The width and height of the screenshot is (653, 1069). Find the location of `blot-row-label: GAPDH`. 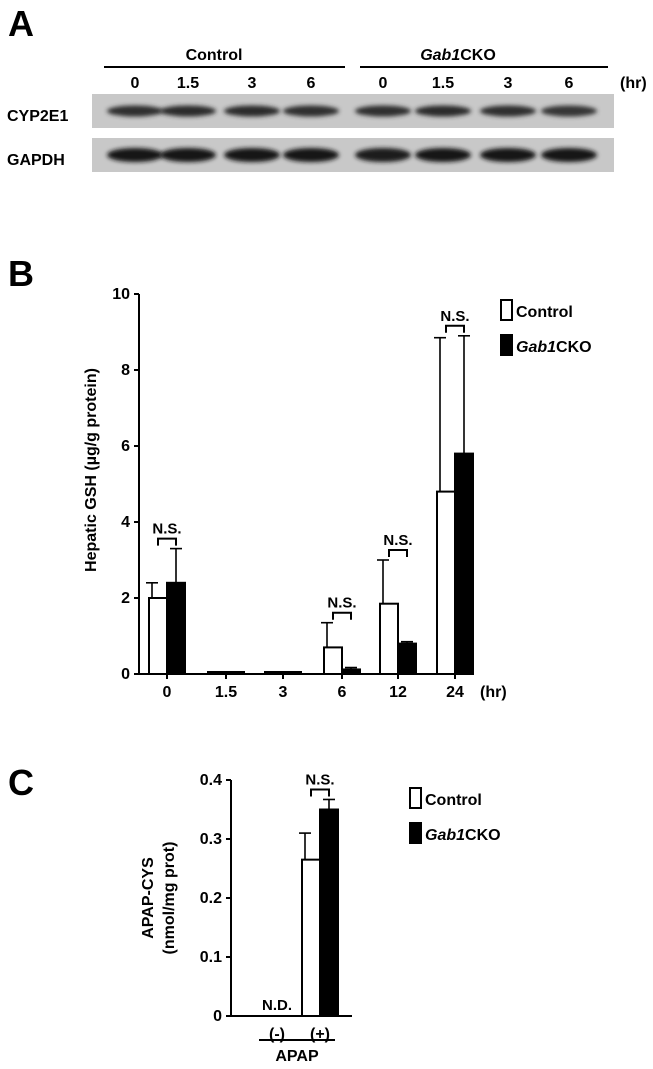

blot-row-label: GAPDH is located at coordinates (36, 160).